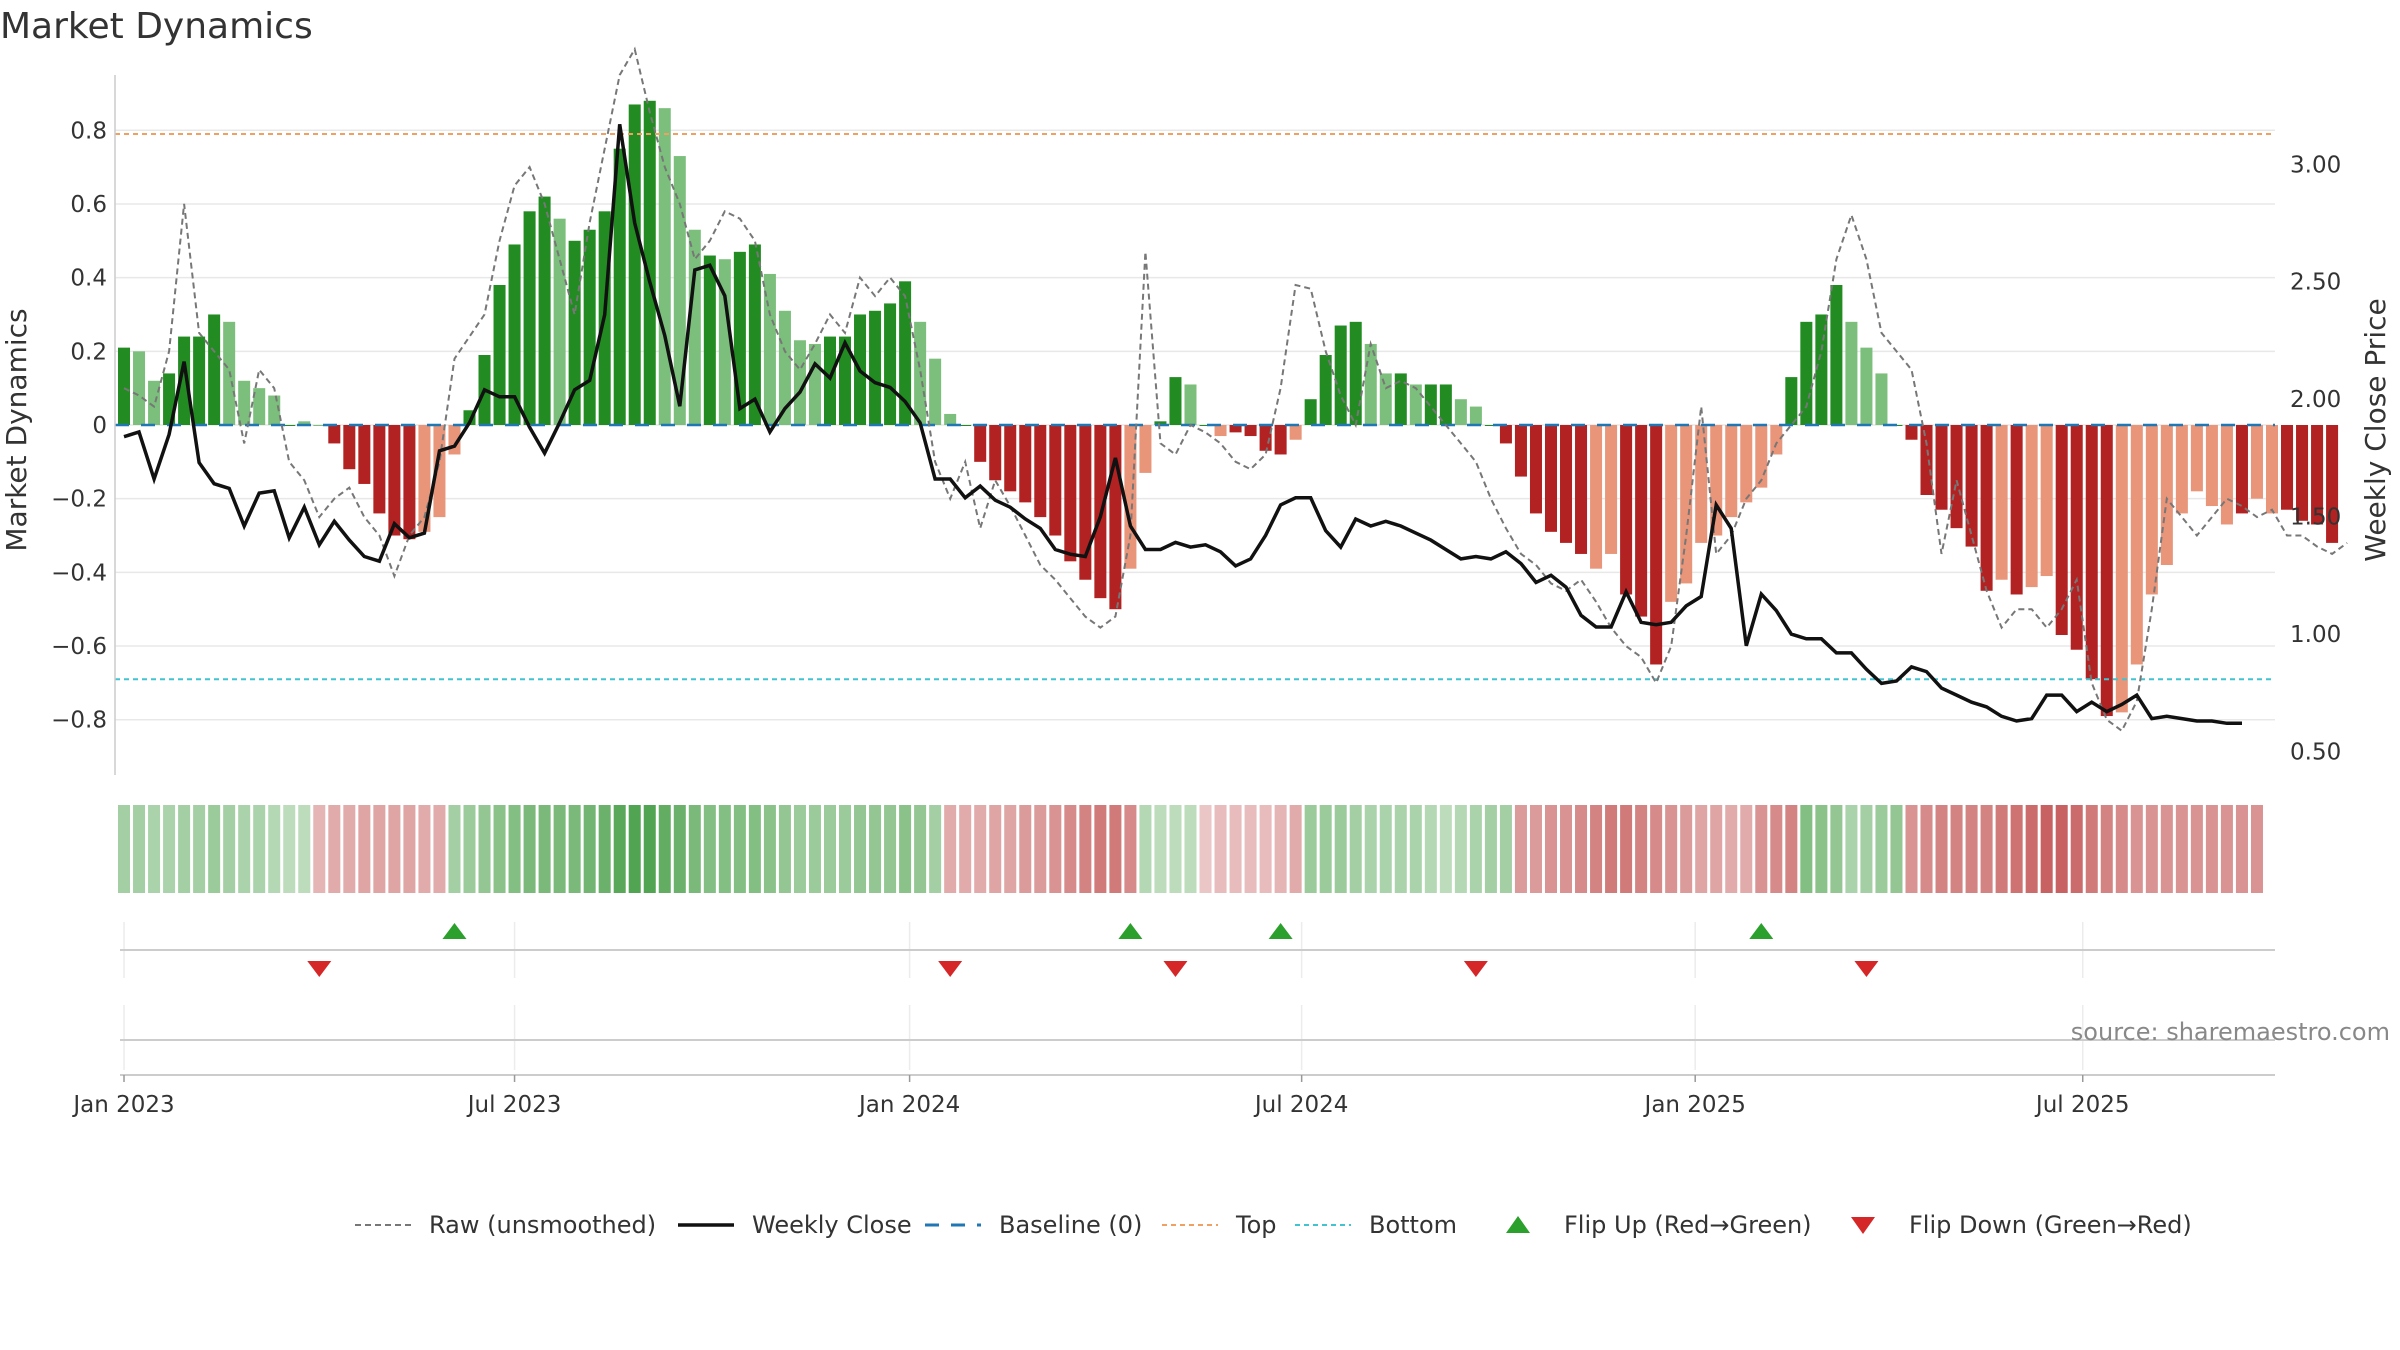 The image size is (2400, 1350). I want to click on legend-label: Baseline (0), so click(1070, 1225).